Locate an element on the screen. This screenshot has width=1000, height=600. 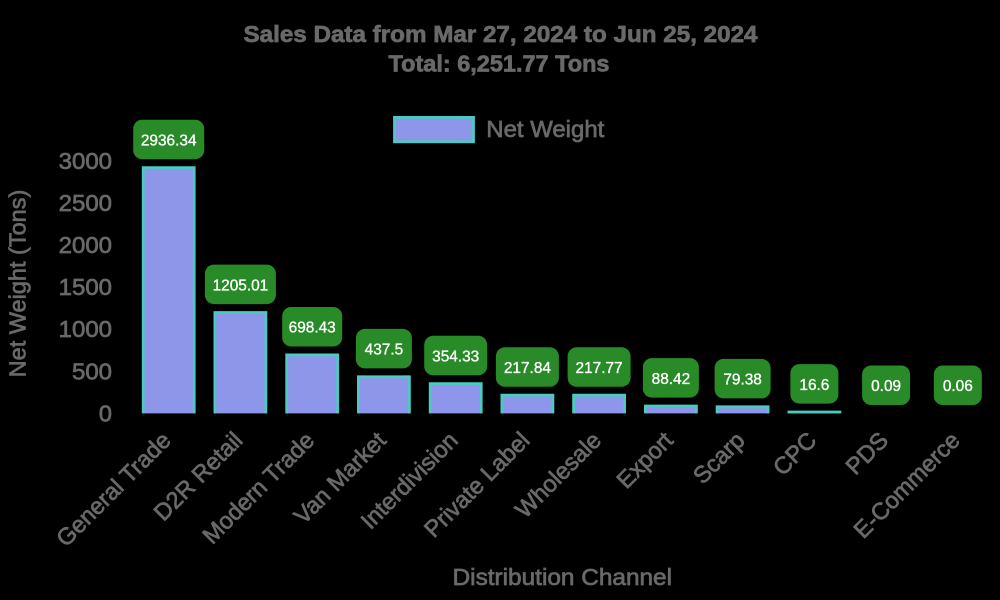
svg-text: Total: 6,251.77 Tons is located at coordinates (499, 63).